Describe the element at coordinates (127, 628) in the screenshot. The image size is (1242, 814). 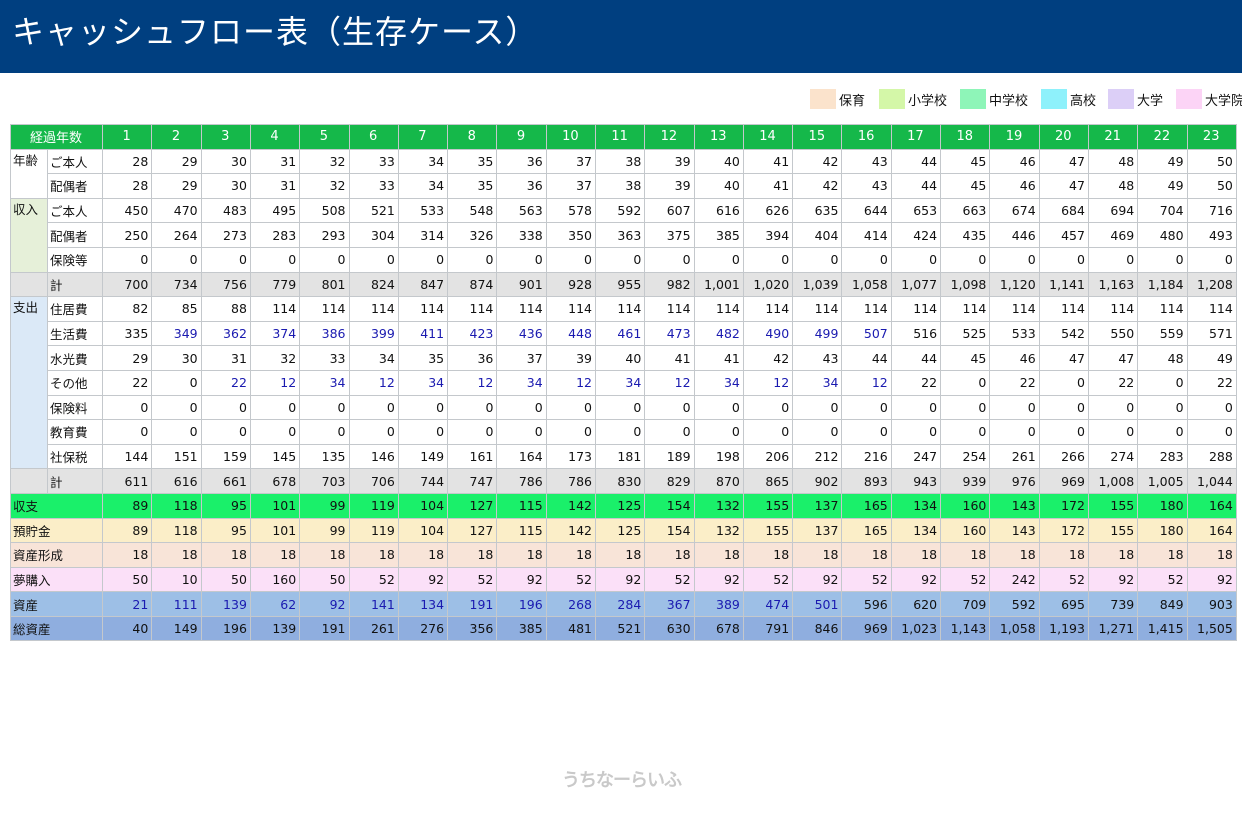
I see `value-cell: 40` at that location.